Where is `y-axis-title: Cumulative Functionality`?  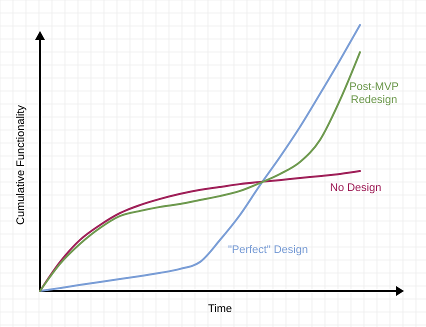
y-axis-title: Cumulative Functionality is located at coordinates (21, 164).